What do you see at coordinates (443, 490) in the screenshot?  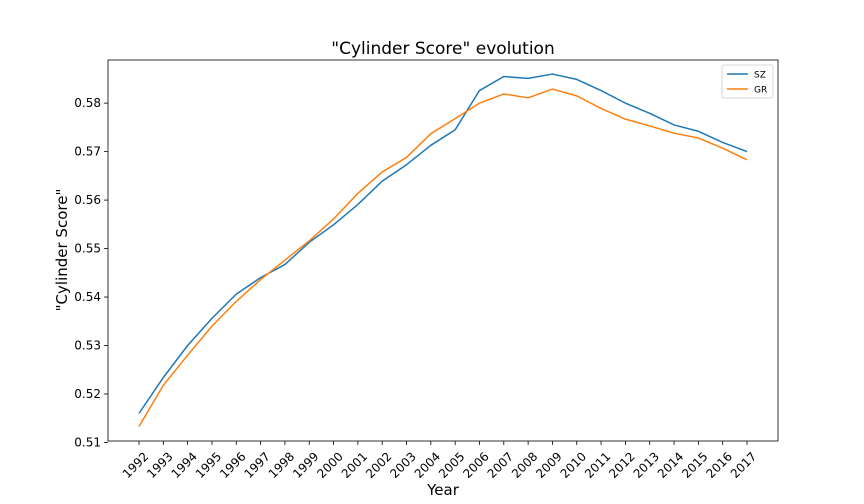 I see `x-axis-title: Year` at bounding box center [443, 490].